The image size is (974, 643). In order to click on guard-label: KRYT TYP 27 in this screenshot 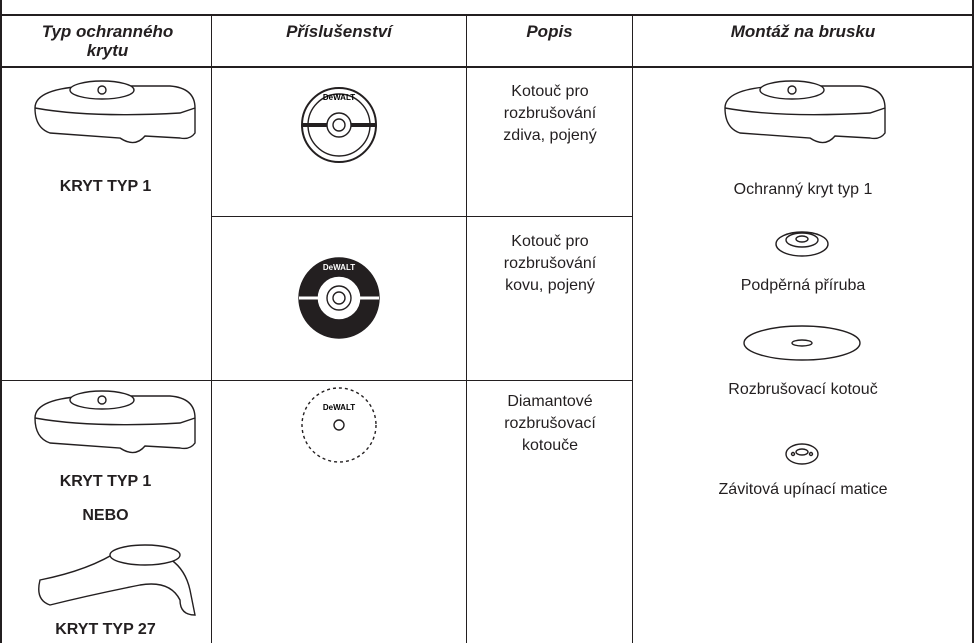, I will do `click(105, 629)`.